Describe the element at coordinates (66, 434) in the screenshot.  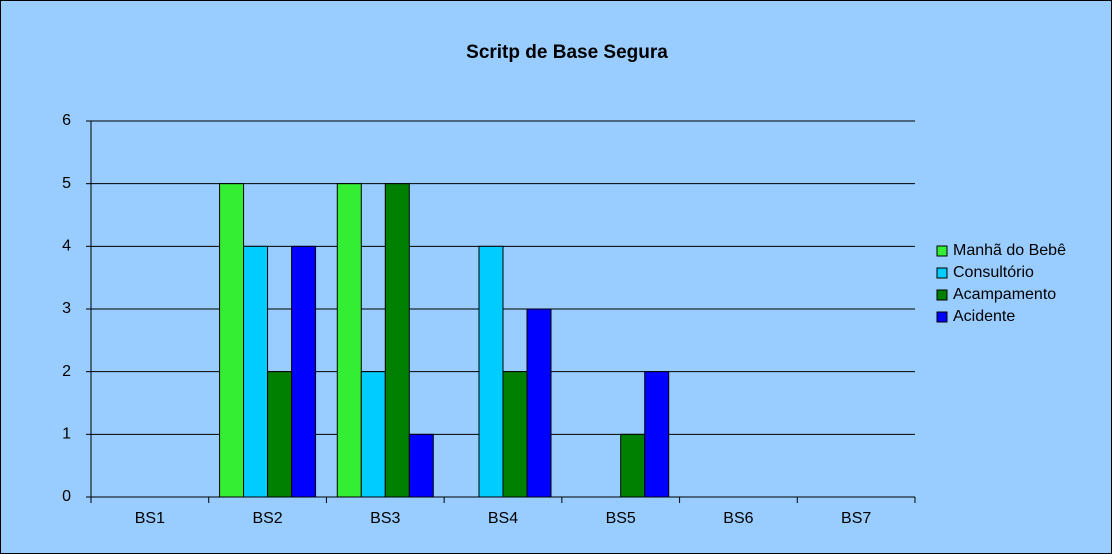
I see `y-tick-label: 1` at that location.